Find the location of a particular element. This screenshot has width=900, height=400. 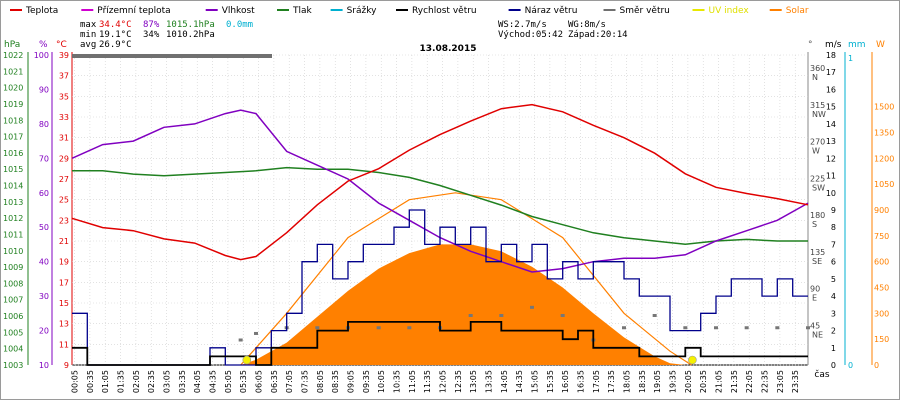

tick-label-time: 18:05 is located at coordinates (627, 381).